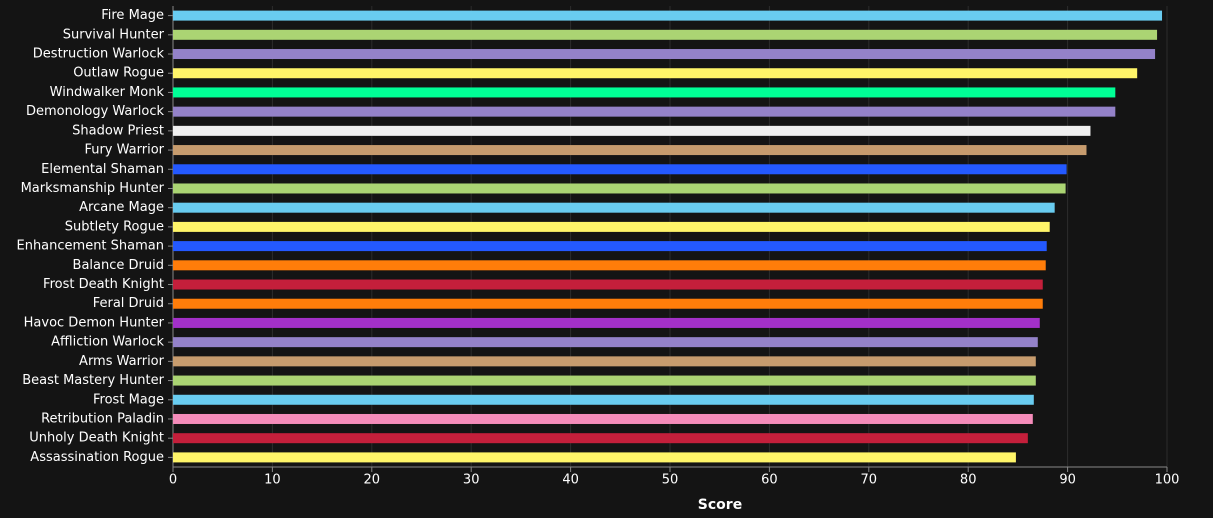  I want to click on x-tick-label: 50, so click(670, 480).